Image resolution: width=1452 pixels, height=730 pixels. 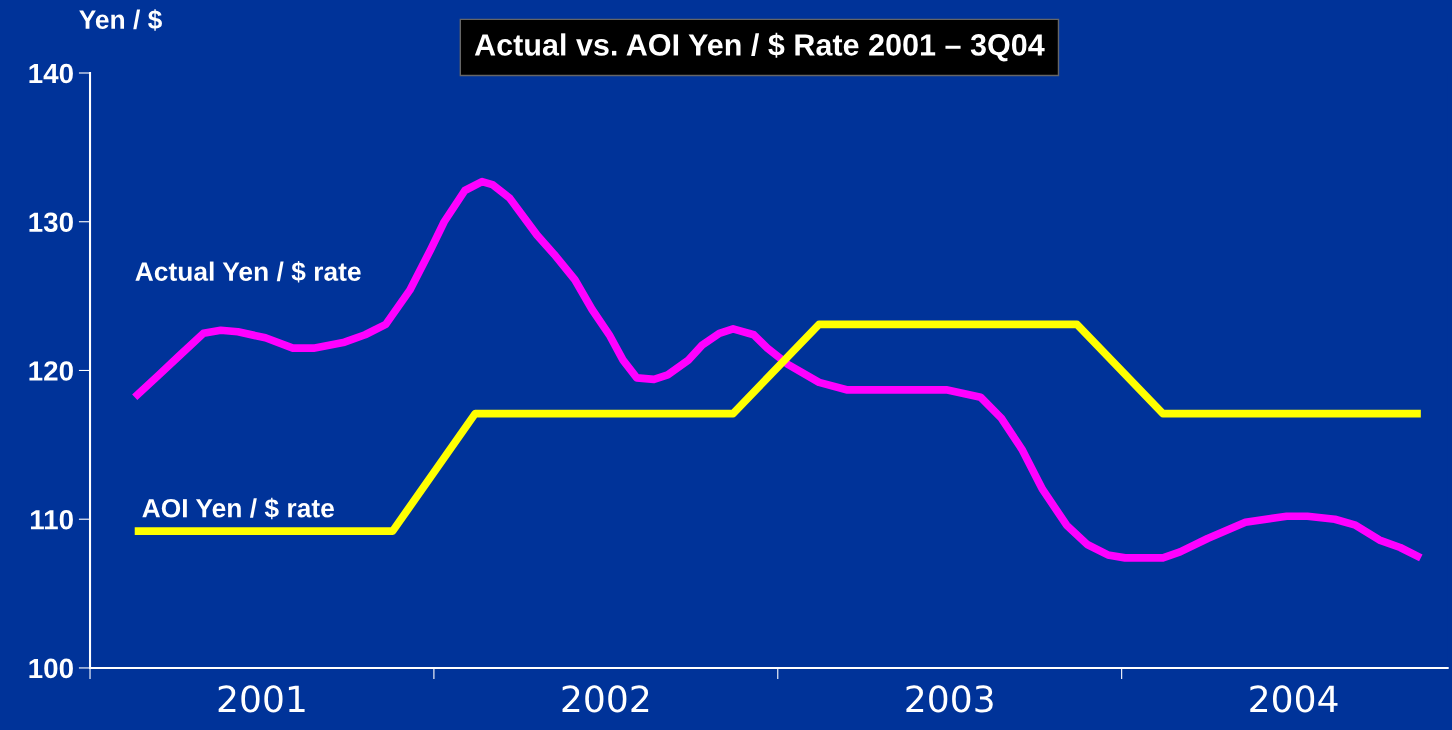 I want to click on x-tick-label: 2001, so click(x=261, y=699).